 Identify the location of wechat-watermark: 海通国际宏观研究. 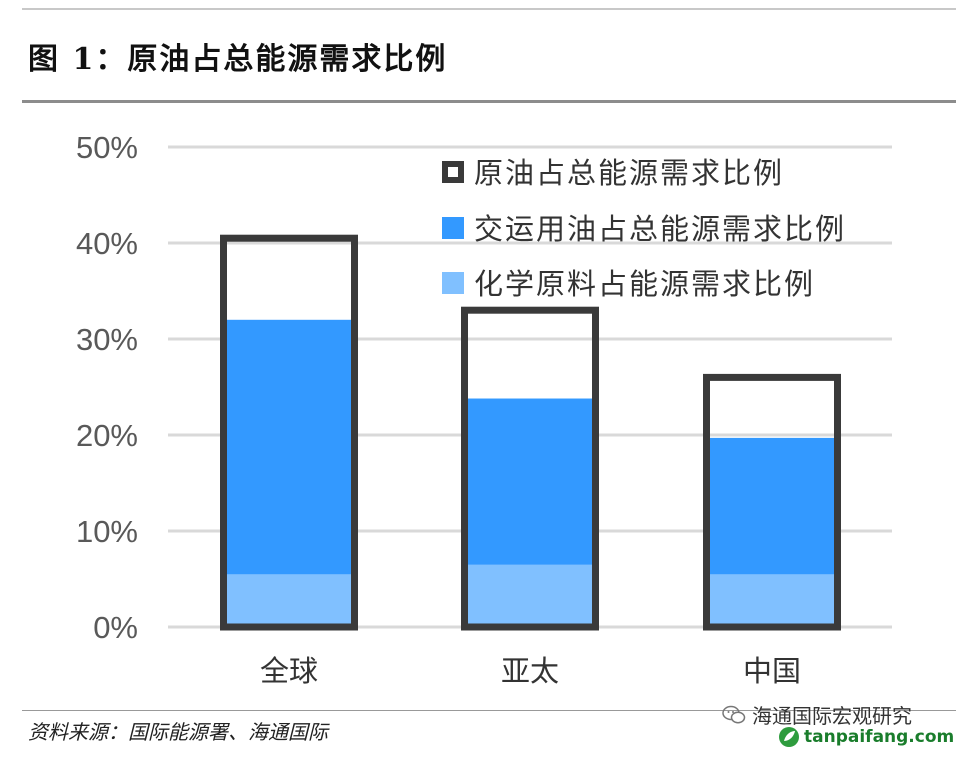
(817, 714).